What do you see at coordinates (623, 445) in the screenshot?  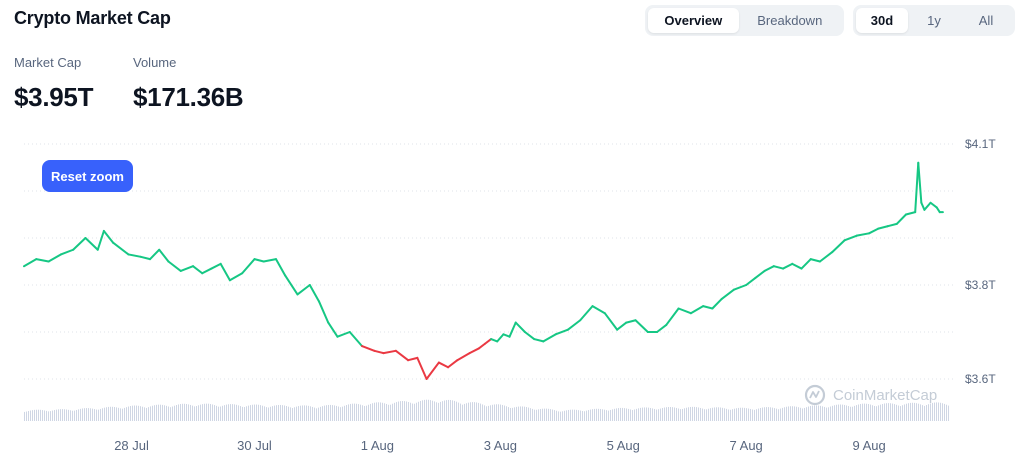 I see `x-tick-label: 5 Aug` at bounding box center [623, 445].